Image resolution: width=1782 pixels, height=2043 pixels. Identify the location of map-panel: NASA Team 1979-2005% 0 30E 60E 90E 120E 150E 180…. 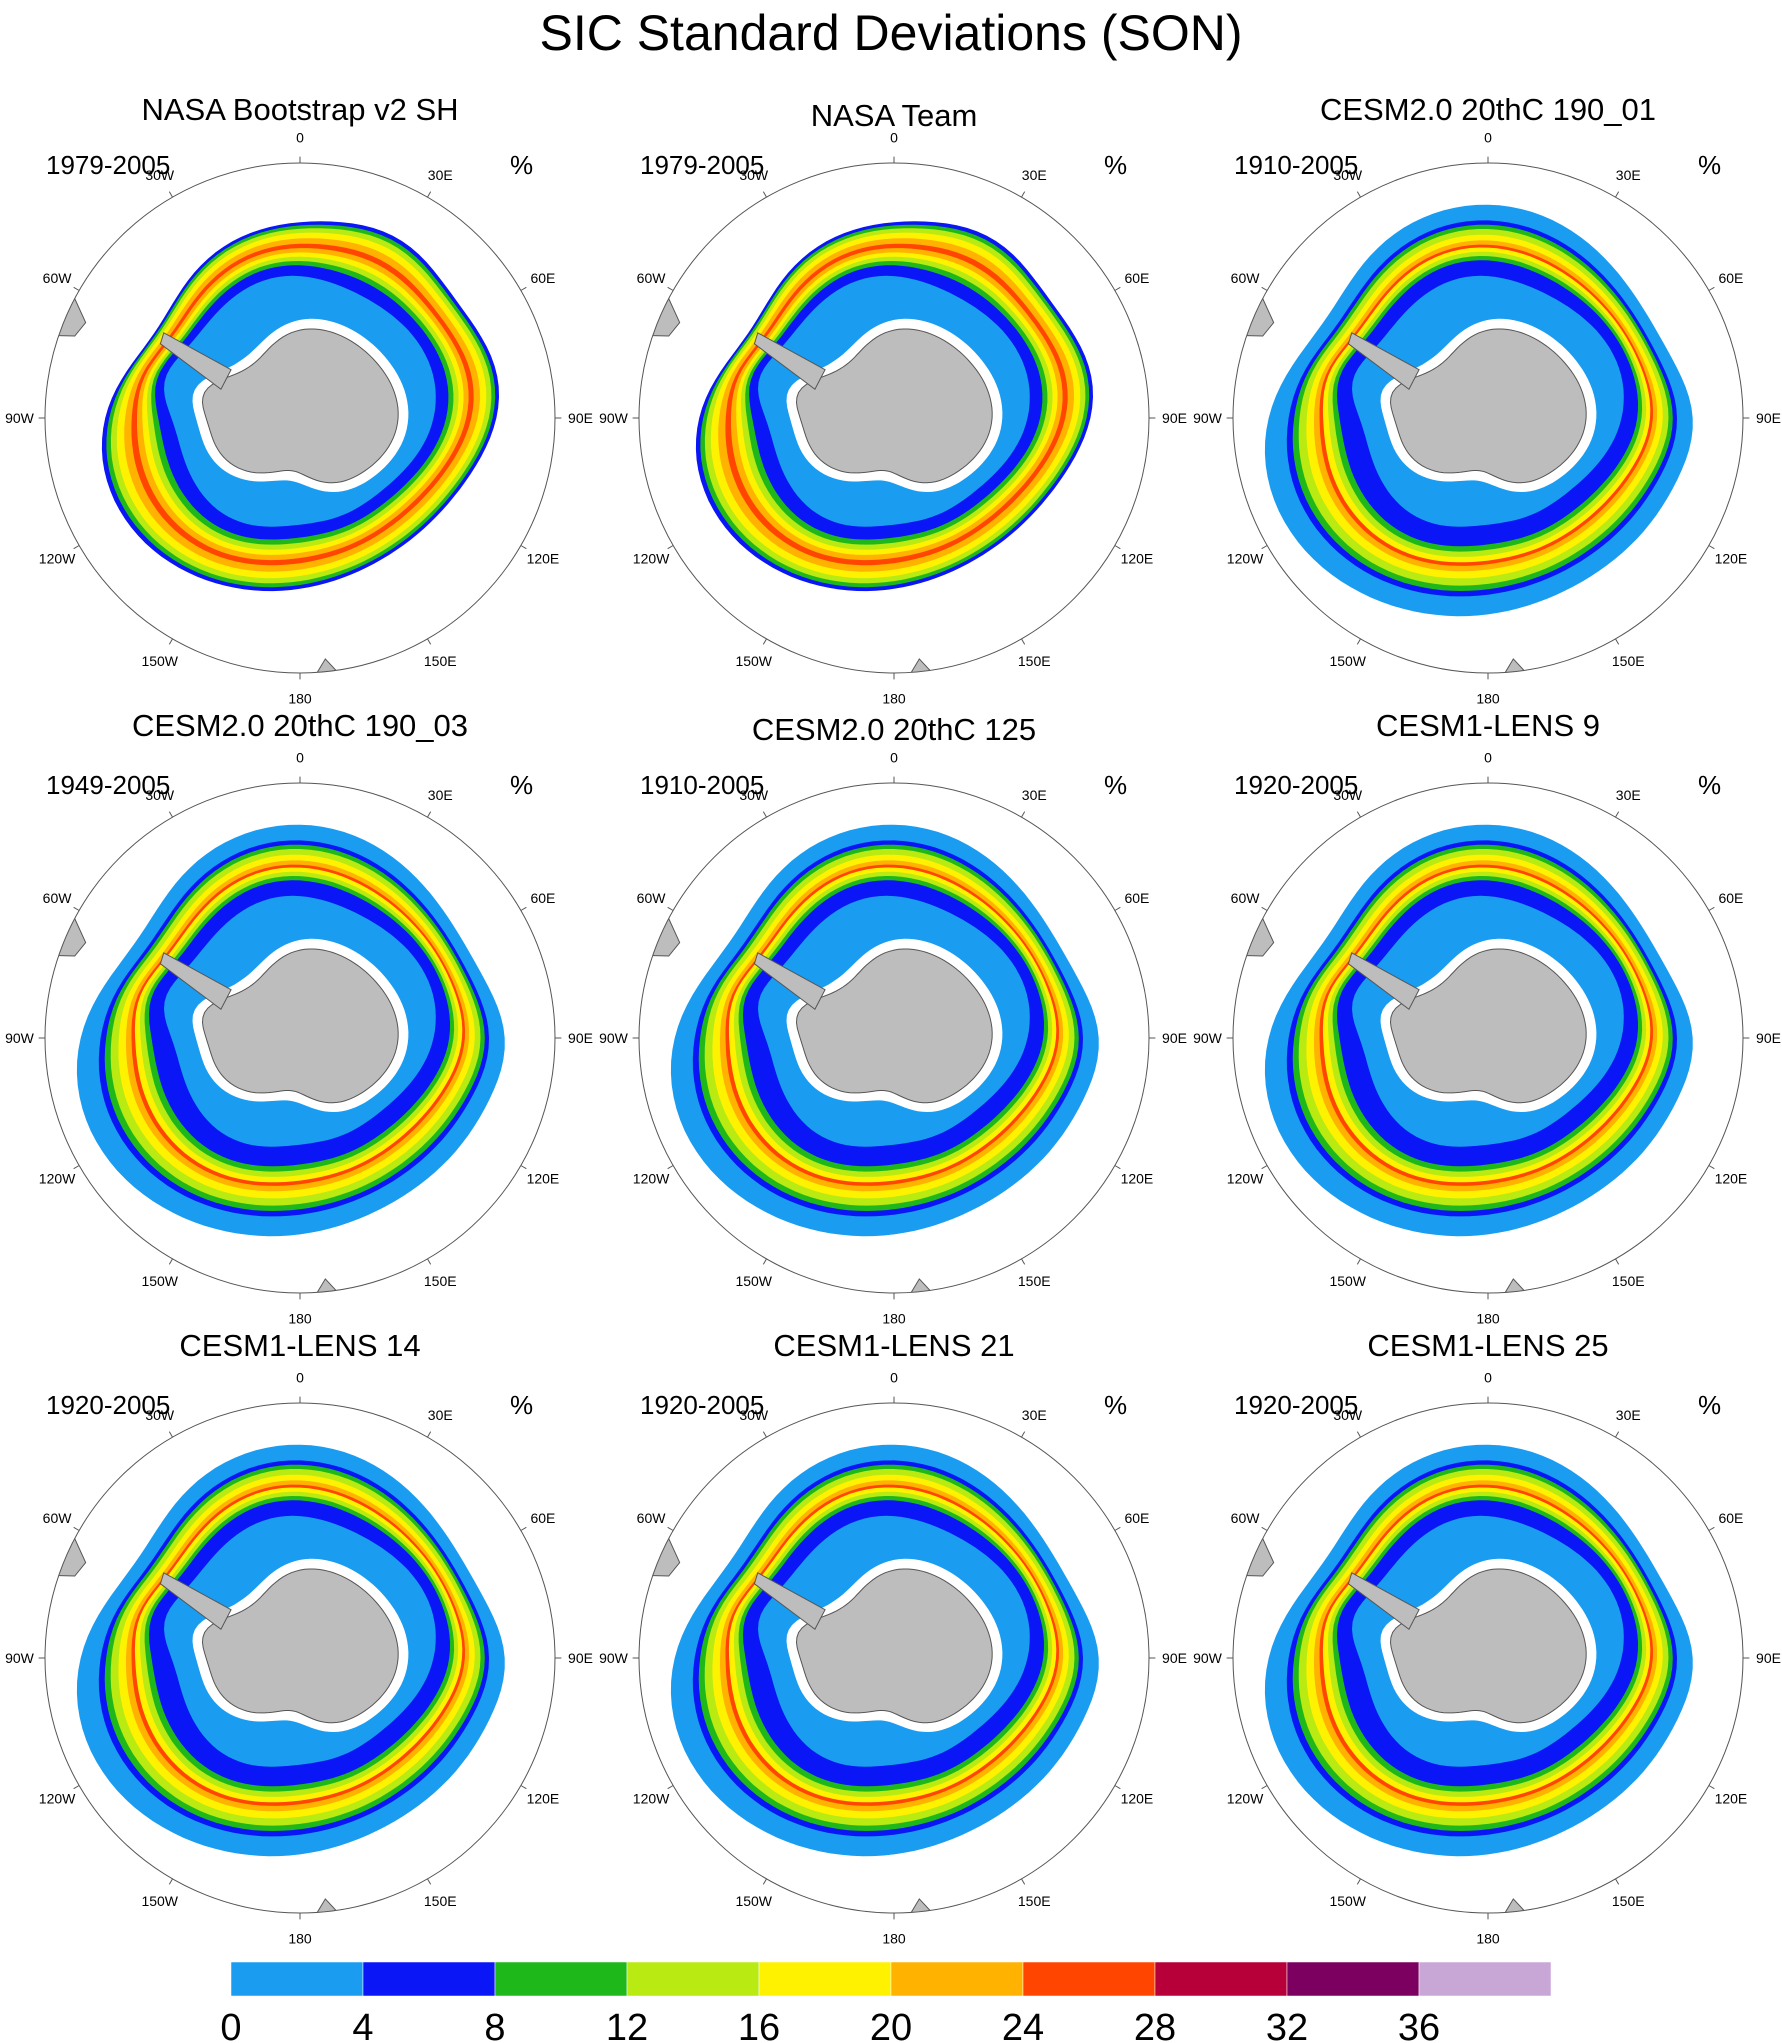
(891, 398).